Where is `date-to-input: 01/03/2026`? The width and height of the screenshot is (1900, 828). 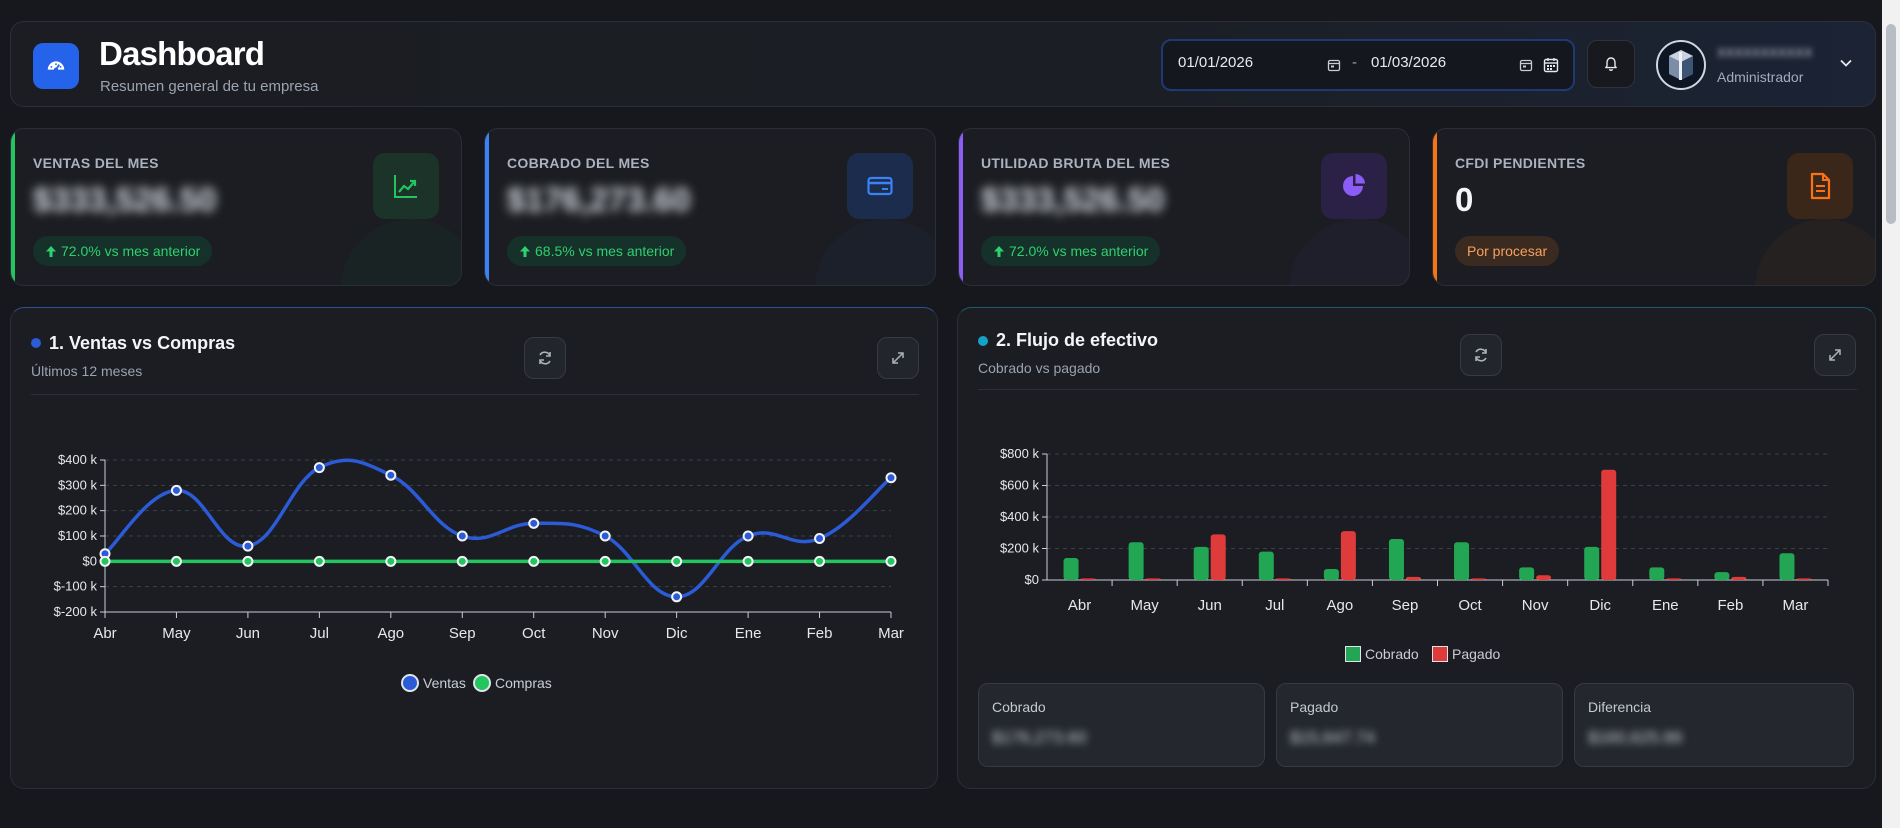 date-to-input: 01/03/2026 is located at coordinates (1409, 62).